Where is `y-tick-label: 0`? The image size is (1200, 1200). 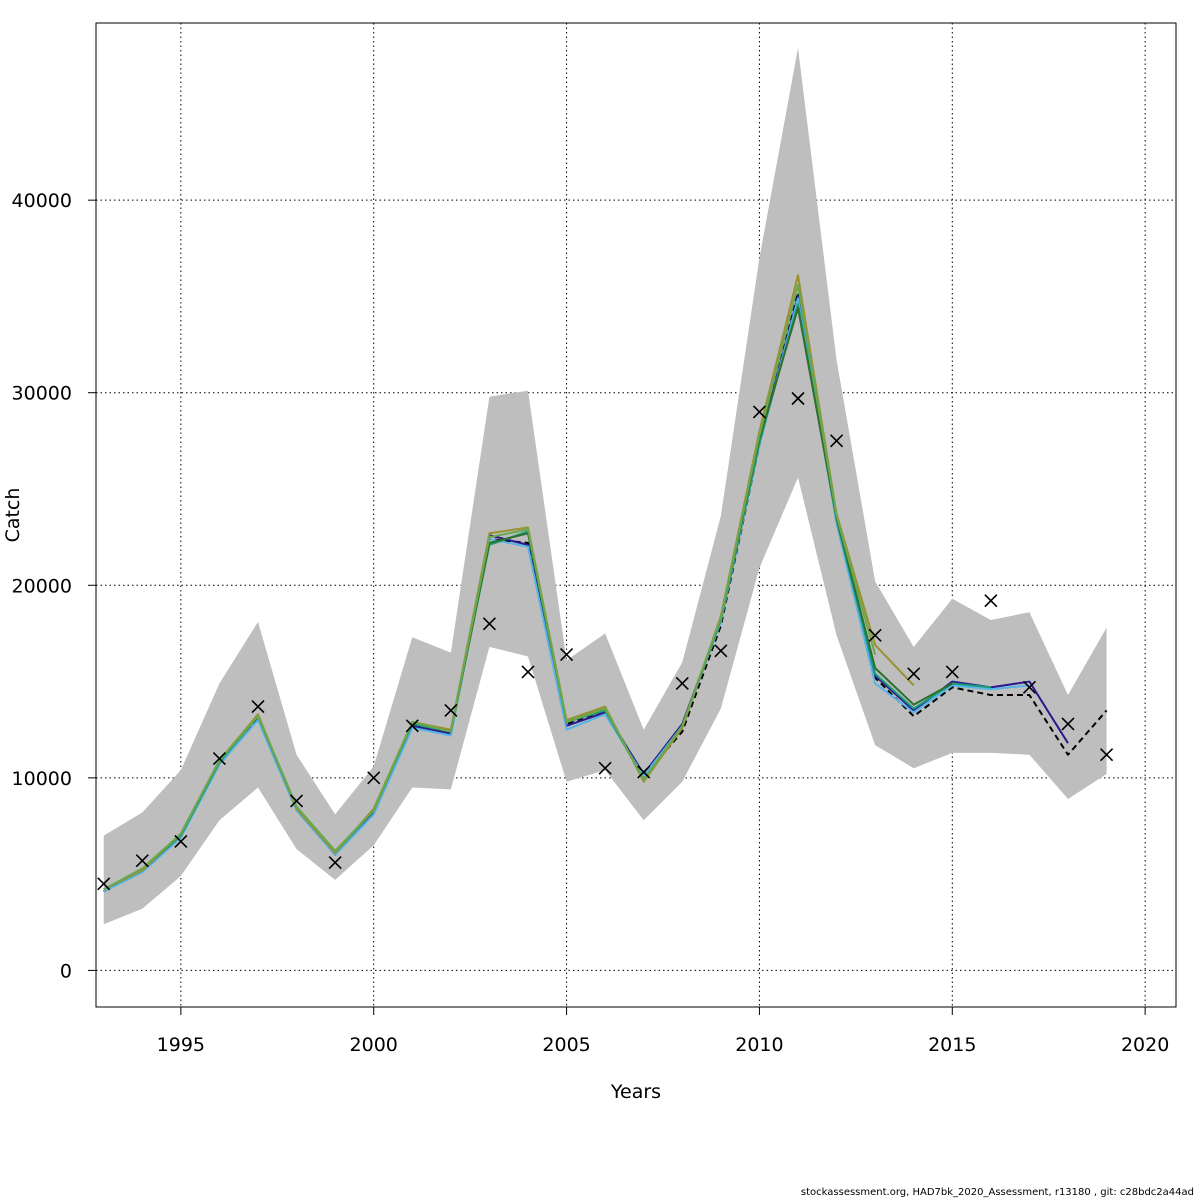 y-tick-label: 0 is located at coordinates (66, 971).